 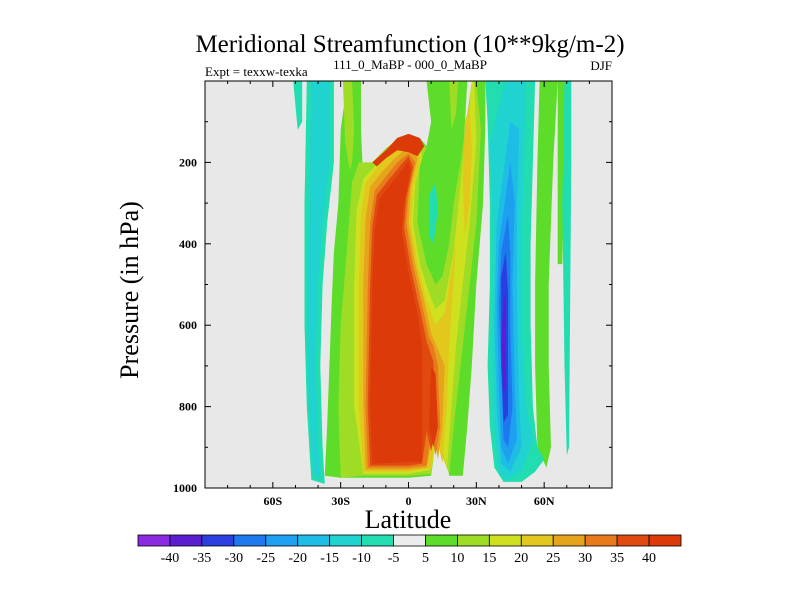 I want to click on colorbar-label: 5, so click(x=425, y=558).